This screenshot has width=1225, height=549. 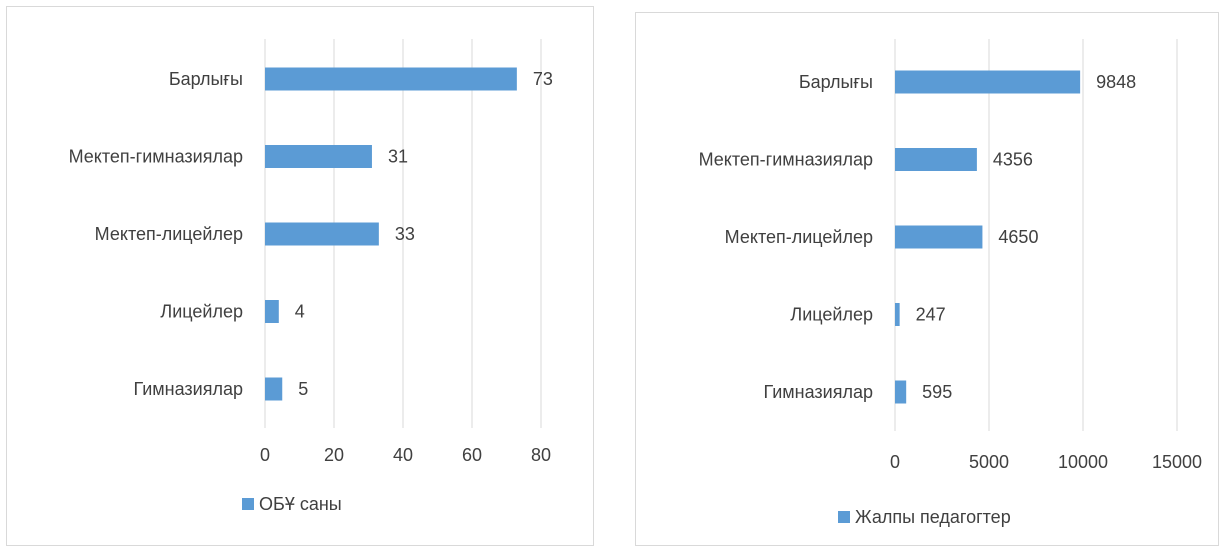 What do you see at coordinates (844, 517) in the screenshot?
I see `right-legend-swatch` at bounding box center [844, 517].